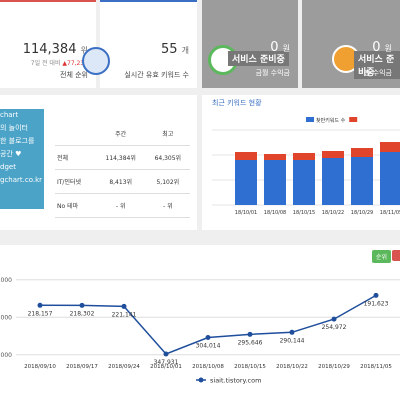 The image size is (400, 400). Describe the element at coordinates (250, 44) in the screenshot. I see `income-card: 서비스 준비중 0 원 금월 수익금` at that location.